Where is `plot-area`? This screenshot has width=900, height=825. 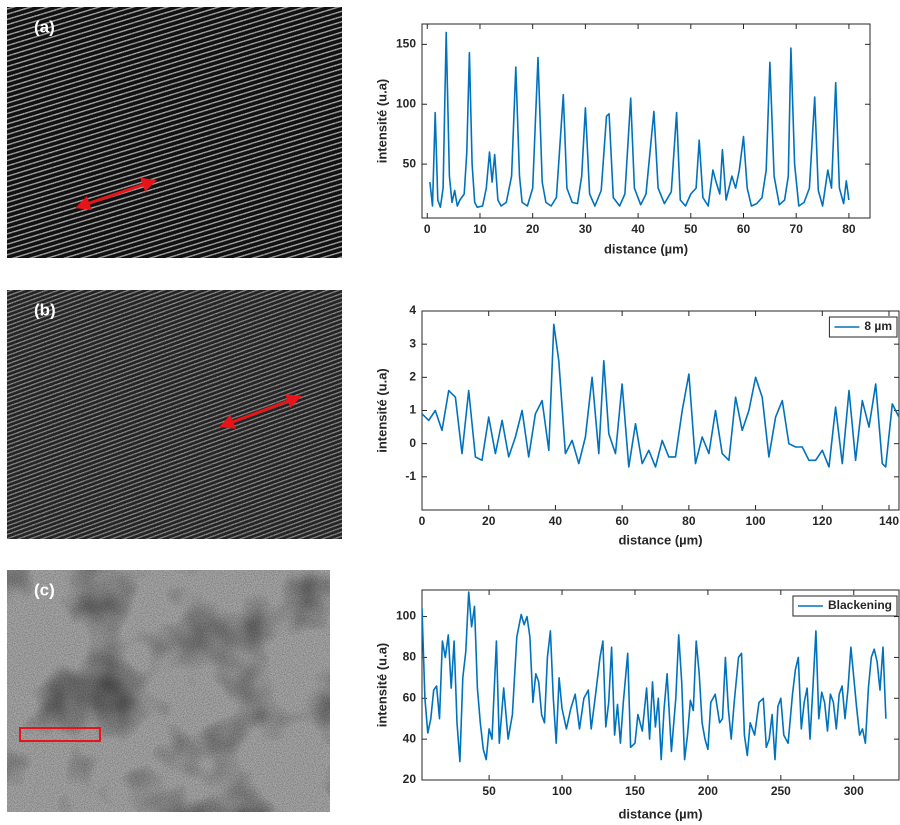 plot-area is located at coordinates (660, 410).